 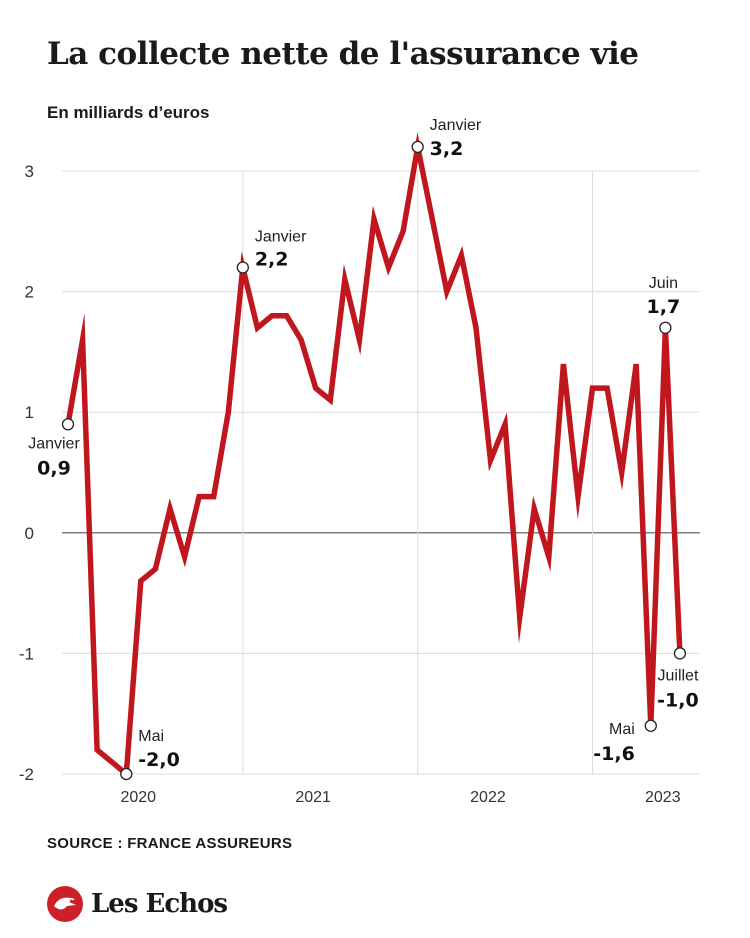 I want to click on brand-name: Les Echos, so click(x=159, y=904).